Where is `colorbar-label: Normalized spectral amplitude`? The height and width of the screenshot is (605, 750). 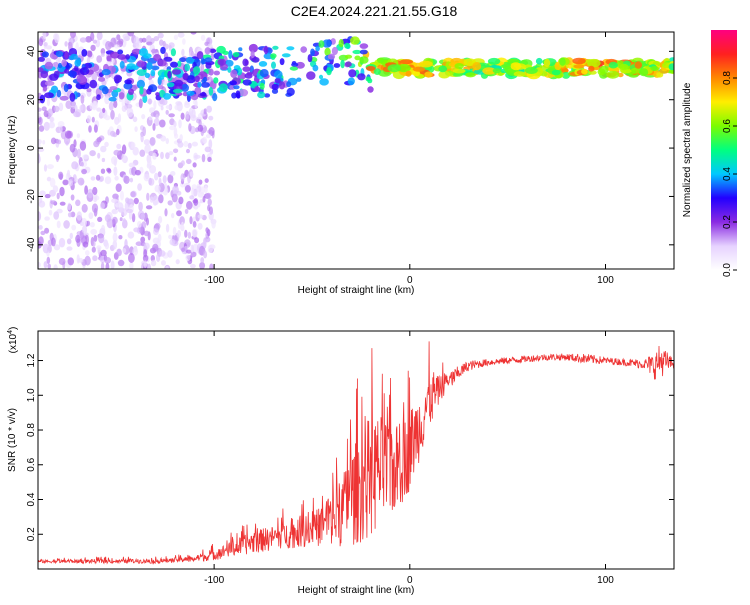
colorbar-label: Normalized spectral amplitude is located at coordinates (687, 149).